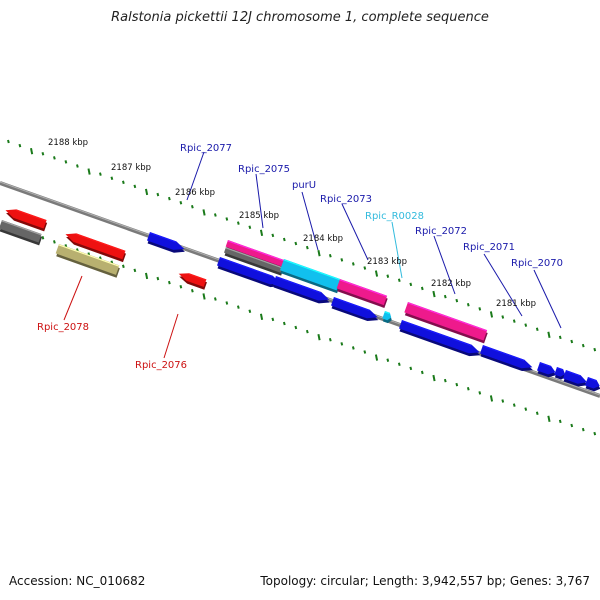 The height and width of the screenshot is (600, 600). What do you see at coordinates (547, 299) in the screenshot?
I see `leader-Rpic_2070` at bounding box center [547, 299].